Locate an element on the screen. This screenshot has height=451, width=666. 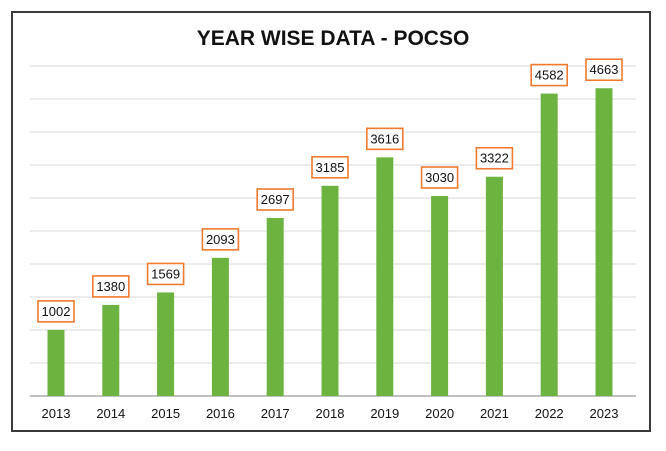
data-label-2014: 1380 is located at coordinates (110, 286).